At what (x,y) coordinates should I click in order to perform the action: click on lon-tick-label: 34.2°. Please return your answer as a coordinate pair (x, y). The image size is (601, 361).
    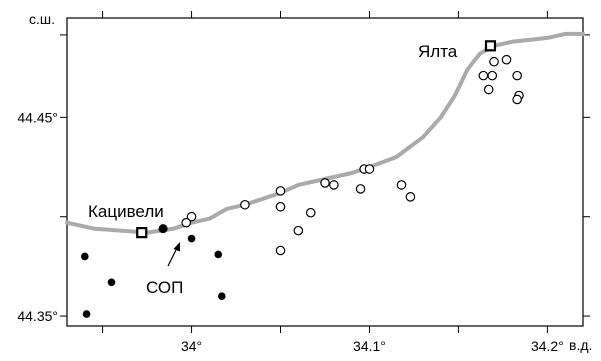
    Looking at the image, I should click on (547, 346).